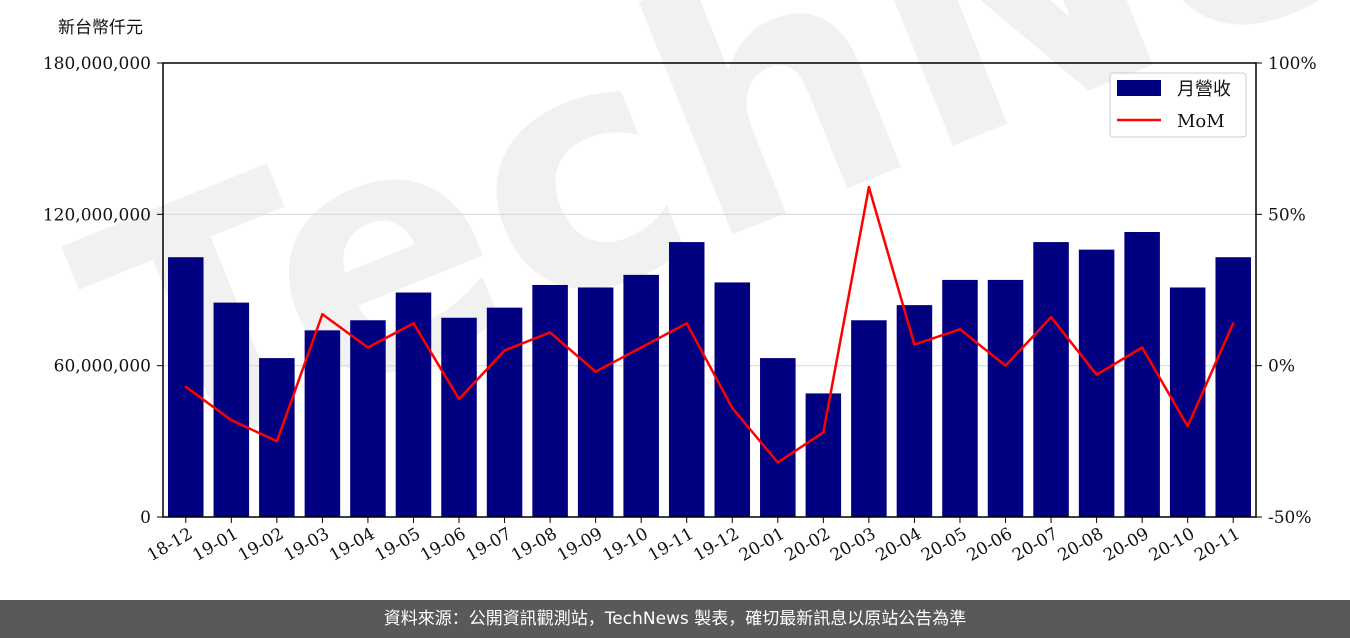 The image size is (1350, 638). Describe the element at coordinates (100, 28) in the screenshot. I see `y-axis-unit-label: 新台幣仟元` at that location.